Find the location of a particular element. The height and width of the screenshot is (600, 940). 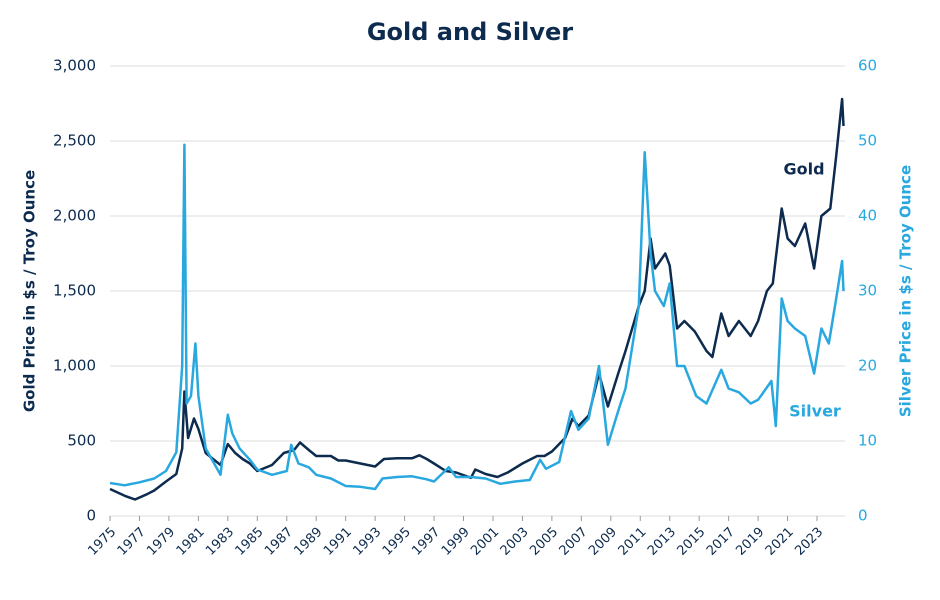

legend-label: Silver is located at coordinates (815, 411).